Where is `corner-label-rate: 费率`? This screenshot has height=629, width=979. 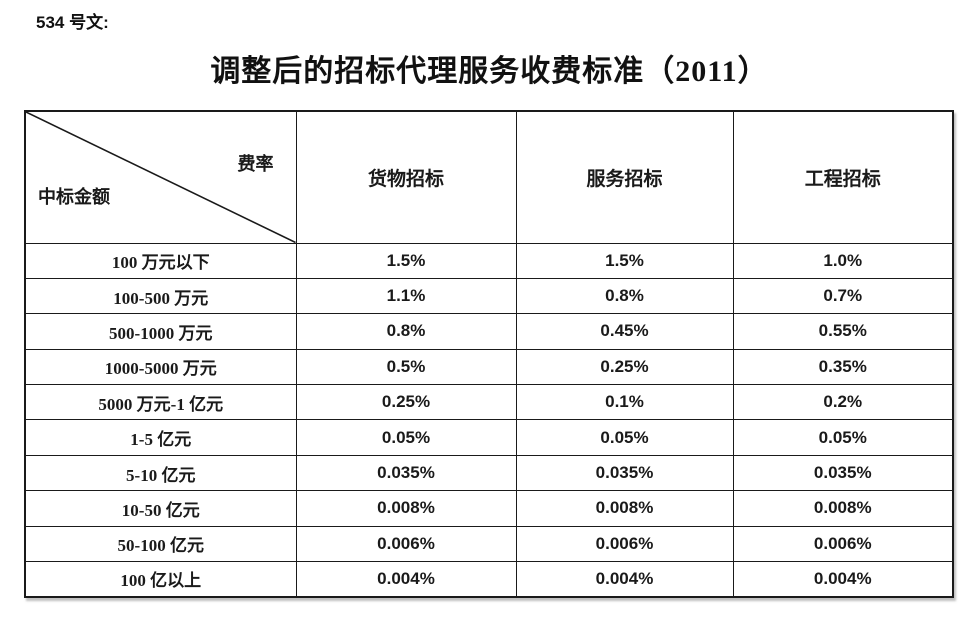 corner-label-rate: 费率 is located at coordinates (255, 164).